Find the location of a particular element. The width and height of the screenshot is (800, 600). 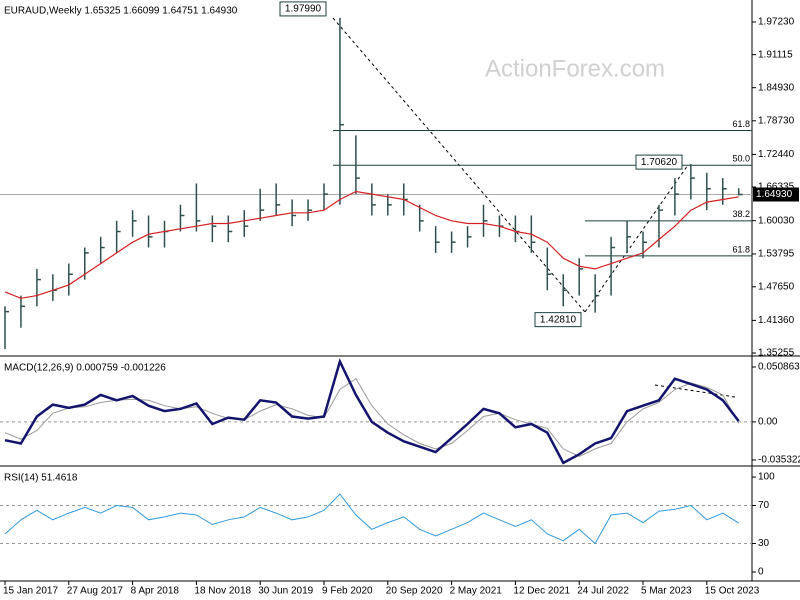

x-tick-label: 30 Jun 2019 is located at coordinates (285, 591).